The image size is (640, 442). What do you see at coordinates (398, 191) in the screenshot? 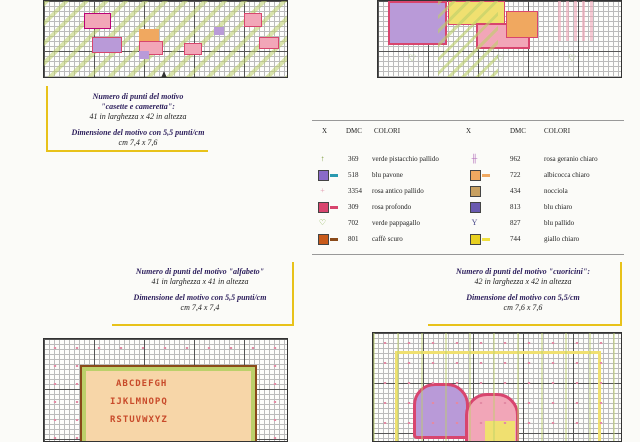
I see `legend-color-name: rosa antico pallido` at bounding box center [398, 191].